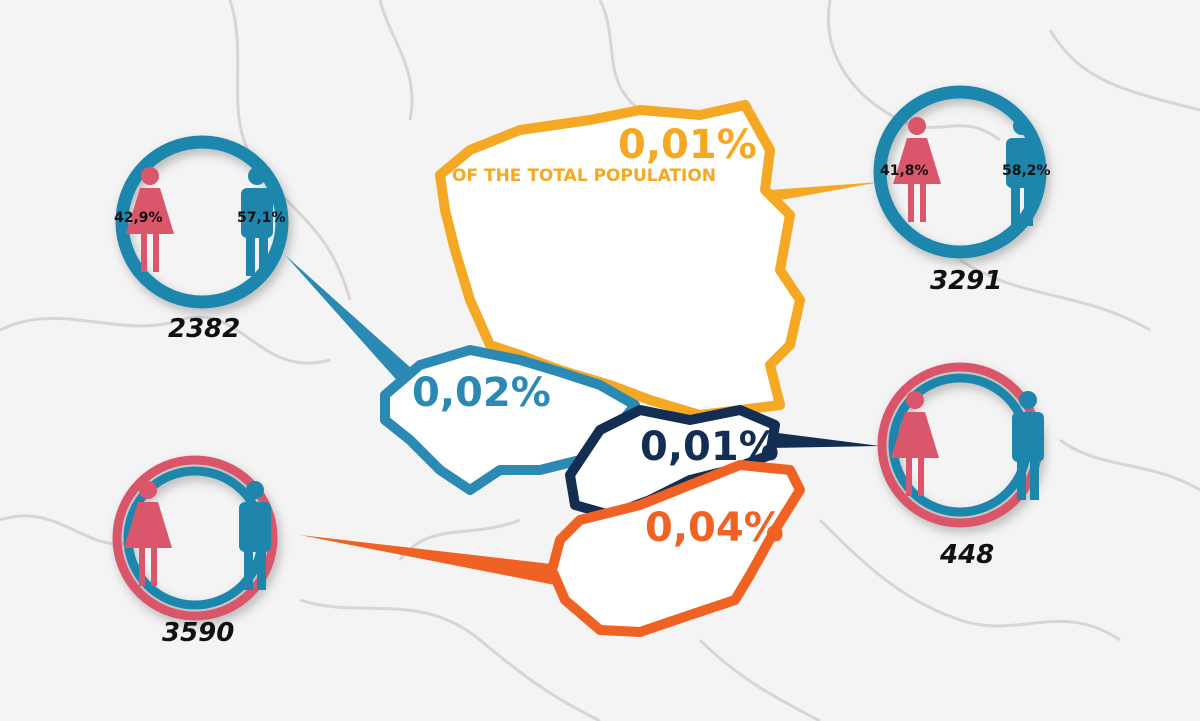 The height and width of the screenshot is (721, 1200). Describe the element at coordinates (966, 281) in the screenshot. I see `poland-count: 3291` at that location.